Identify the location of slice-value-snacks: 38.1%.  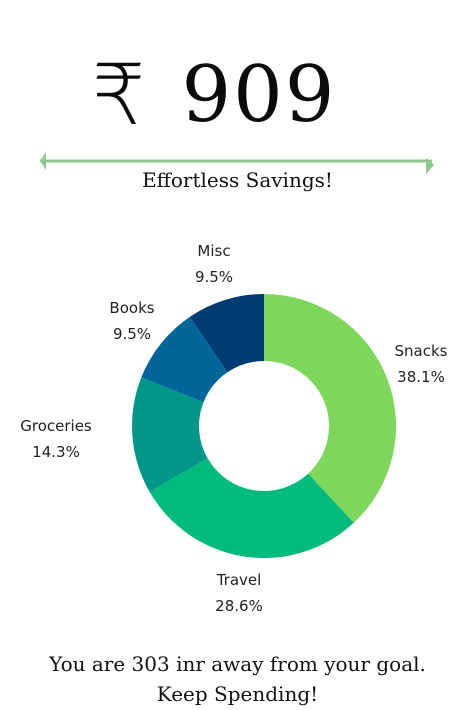
(421, 377).